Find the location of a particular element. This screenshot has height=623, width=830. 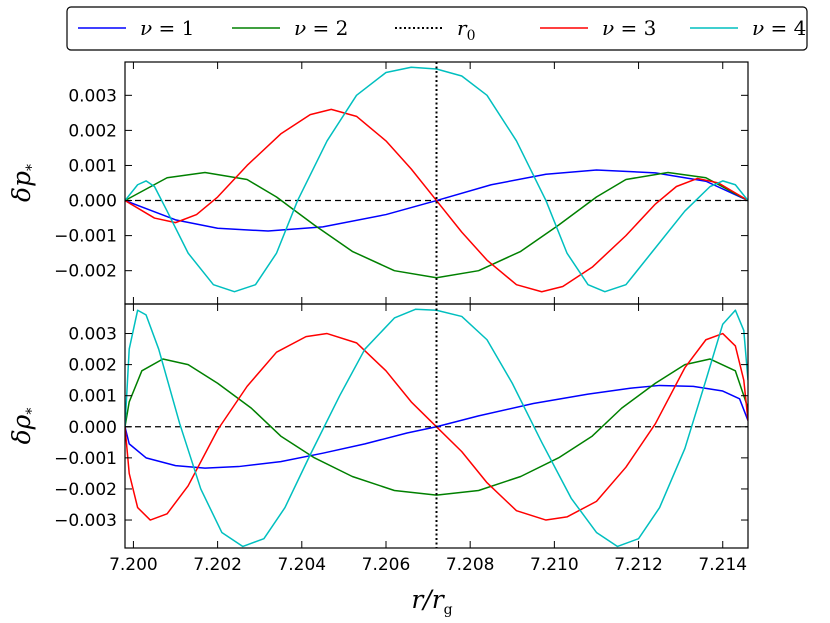

x-tick-label: 7.200 is located at coordinates (133, 565).